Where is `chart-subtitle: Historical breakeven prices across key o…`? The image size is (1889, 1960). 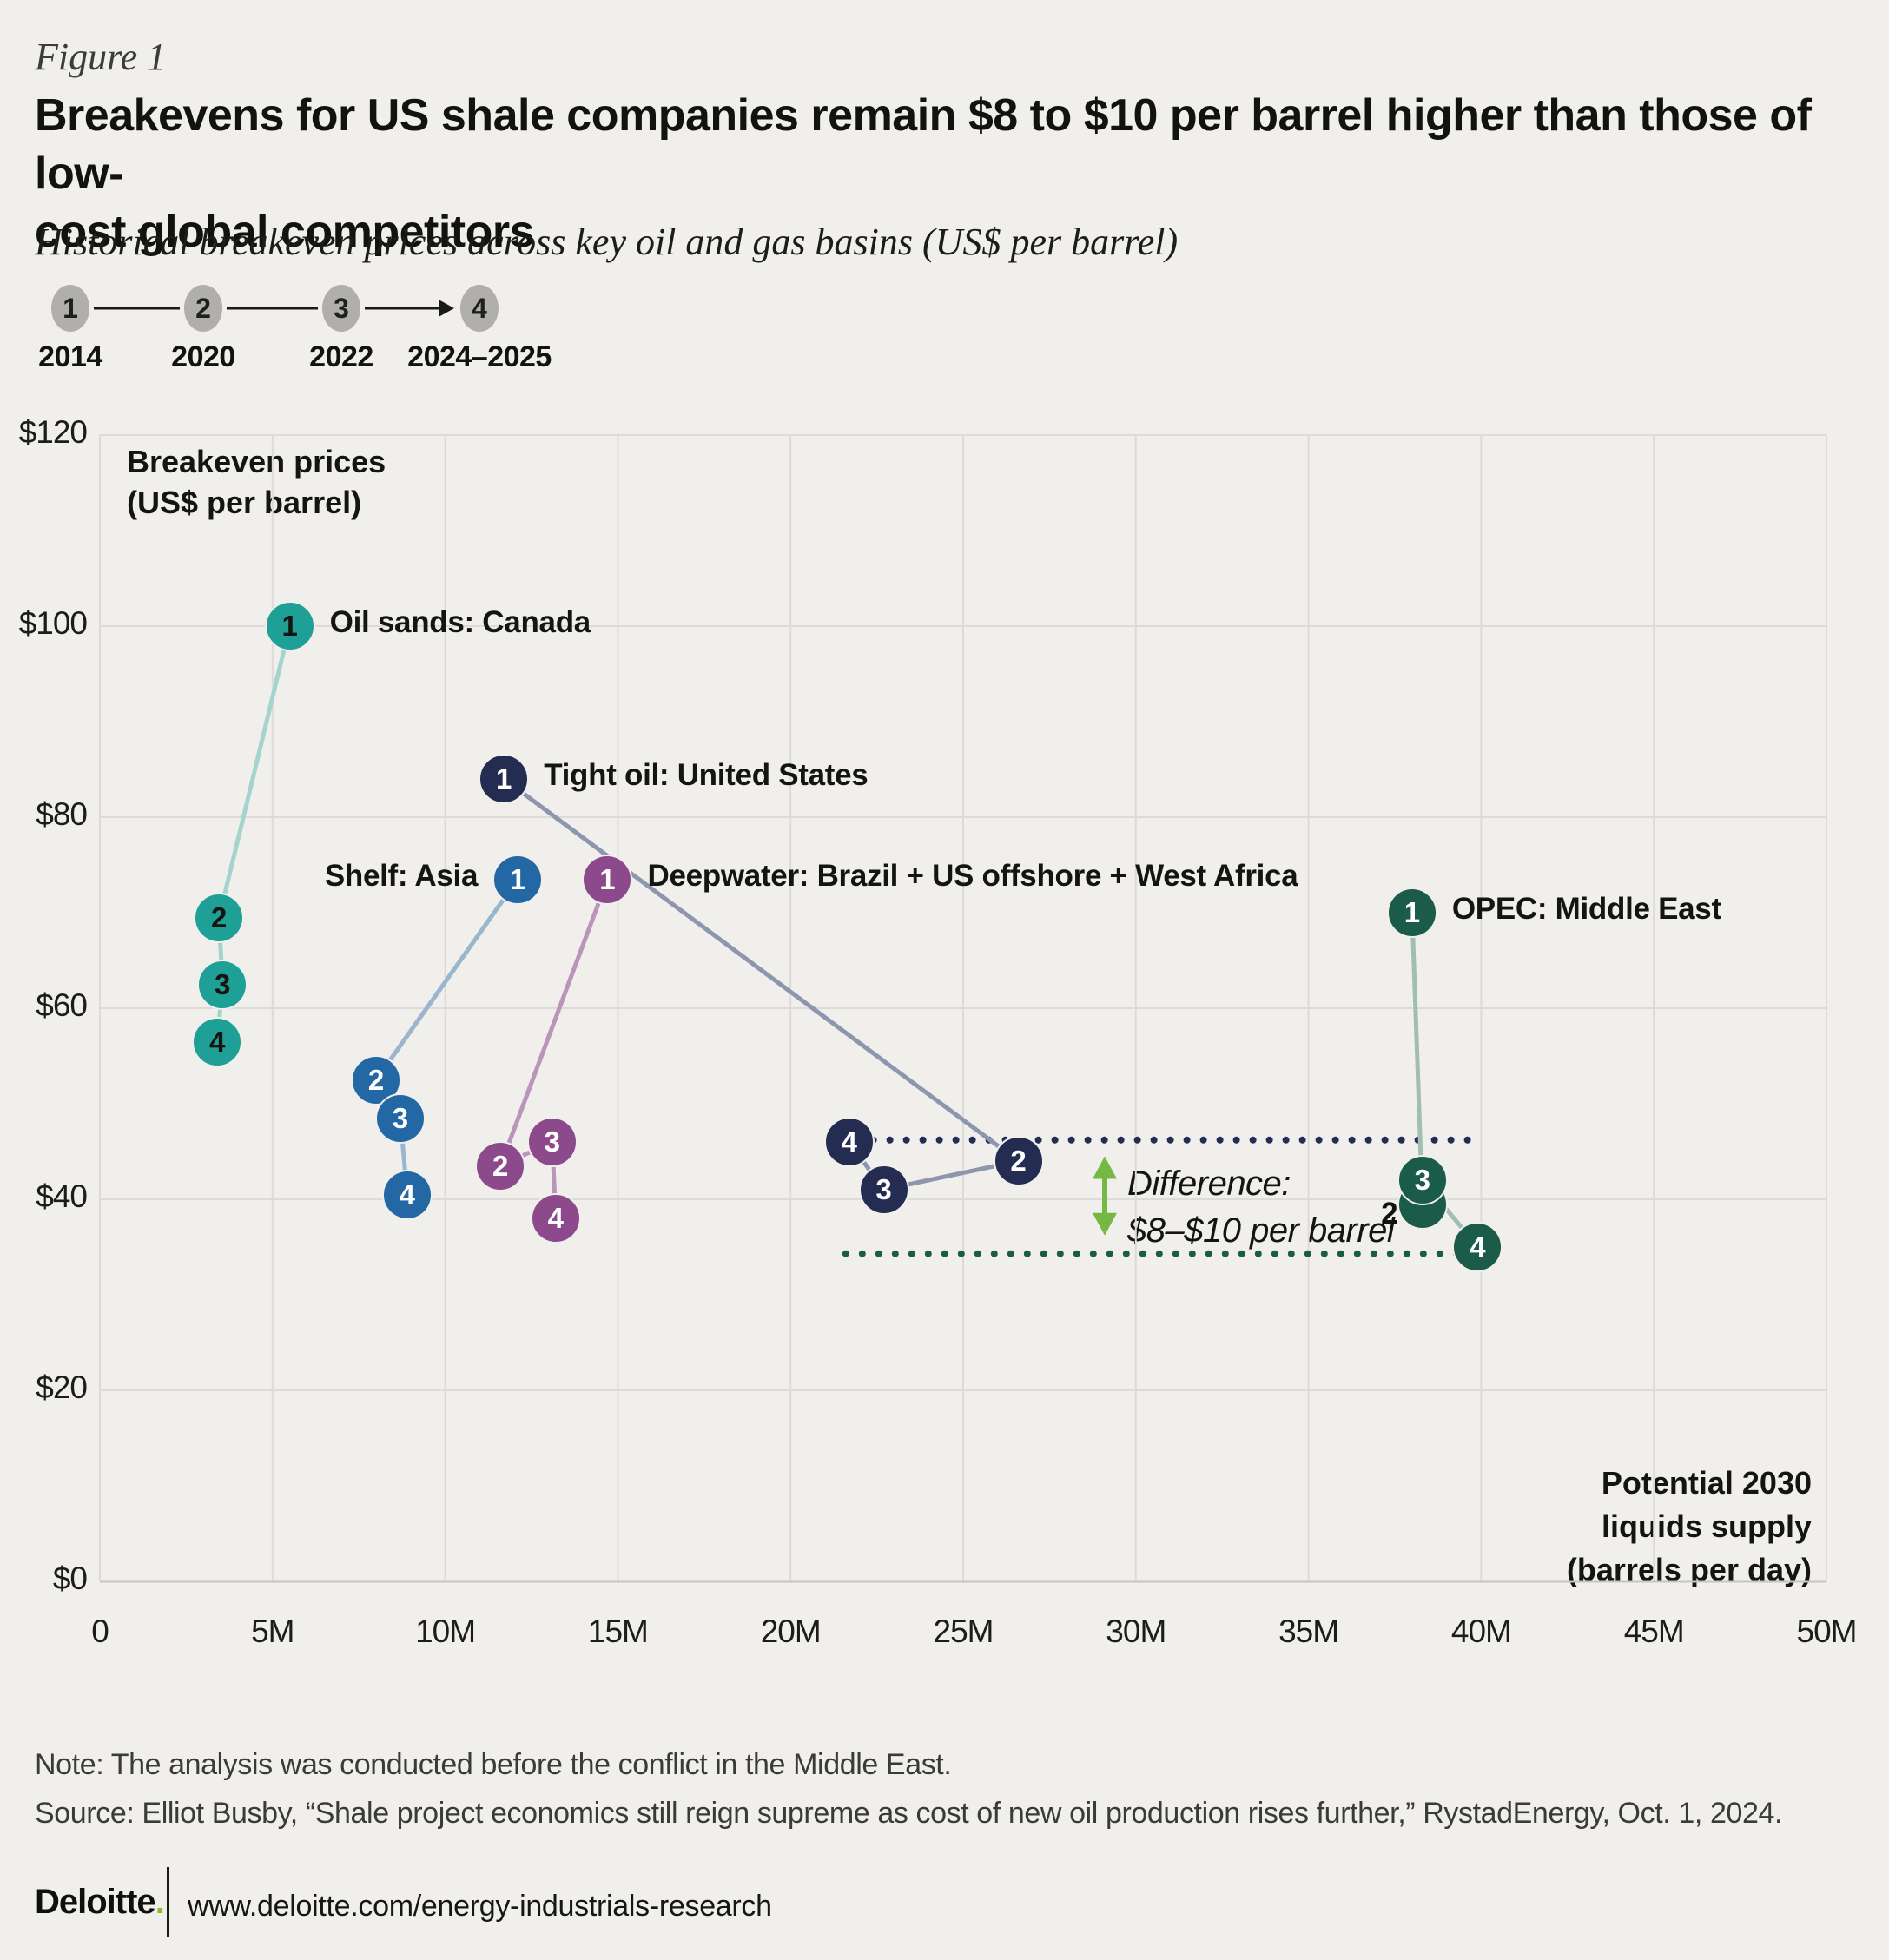 chart-subtitle: Historical breakeven prices across key o… is located at coordinates (607, 242).